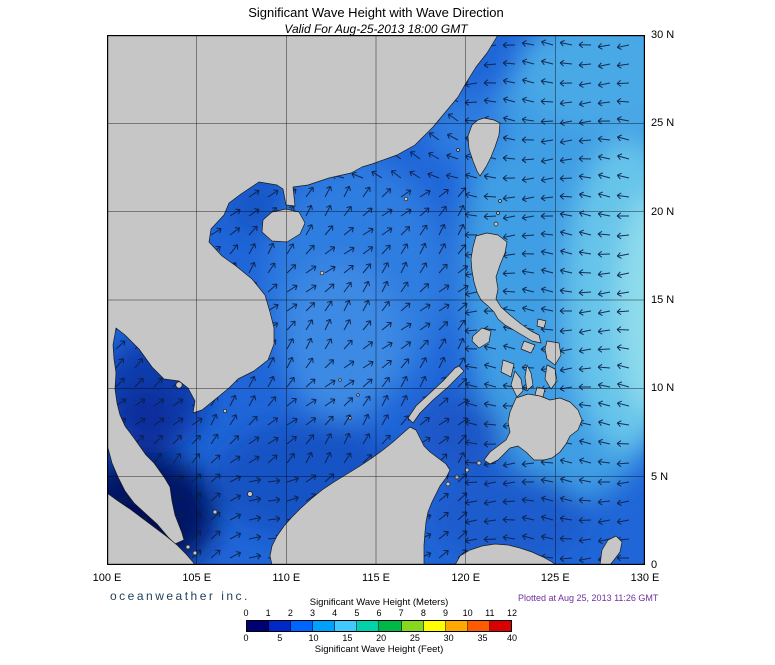 This screenshot has height=665, width=775. Describe the element at coordinates (555, 578) in the screenshot. I see `x-tick-label: 125 E` at that location.